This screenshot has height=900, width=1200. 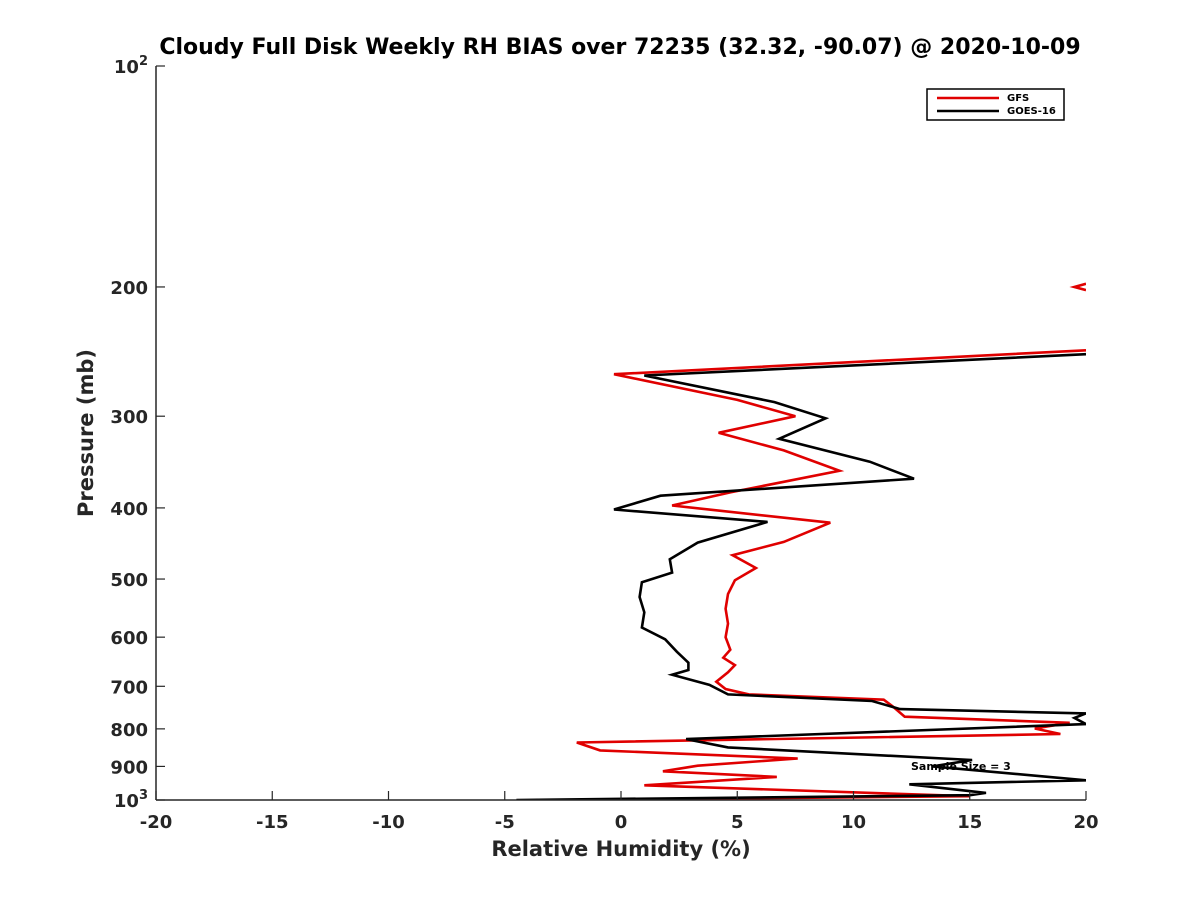 What do you see at coordinates (1031, 111) in the screenshot?
I see `legend-label-goes16: GOES-16` at bounding box center [1031, 111].